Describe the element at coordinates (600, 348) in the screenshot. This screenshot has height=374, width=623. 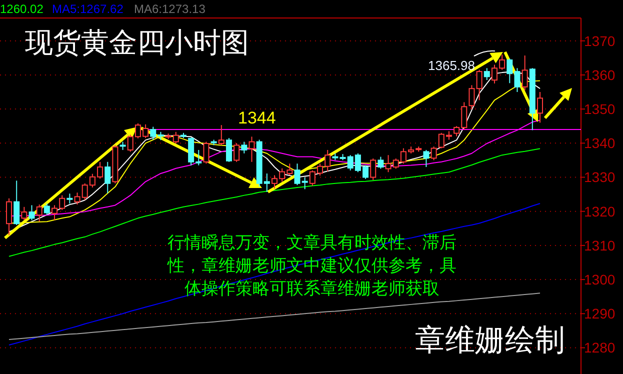
I see `y-tick-label: 1280` at that location.